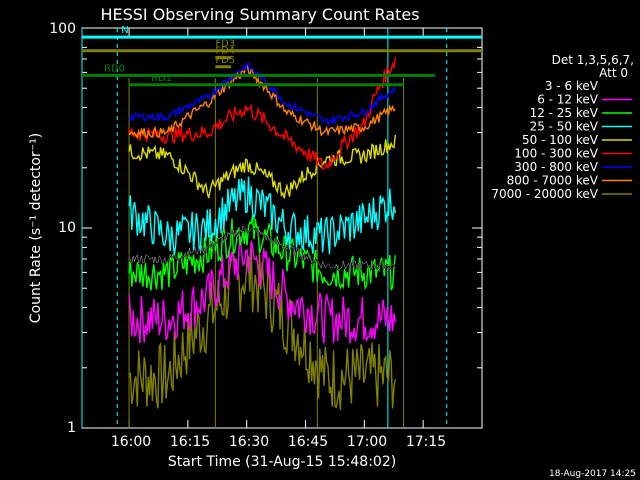 This screenshot has height=480, width=640. What do you see at coordinates (560, 140) in the screenshot?
I see `legend-label-5: 50 - 100 keV` at bounding box center [560, 140].